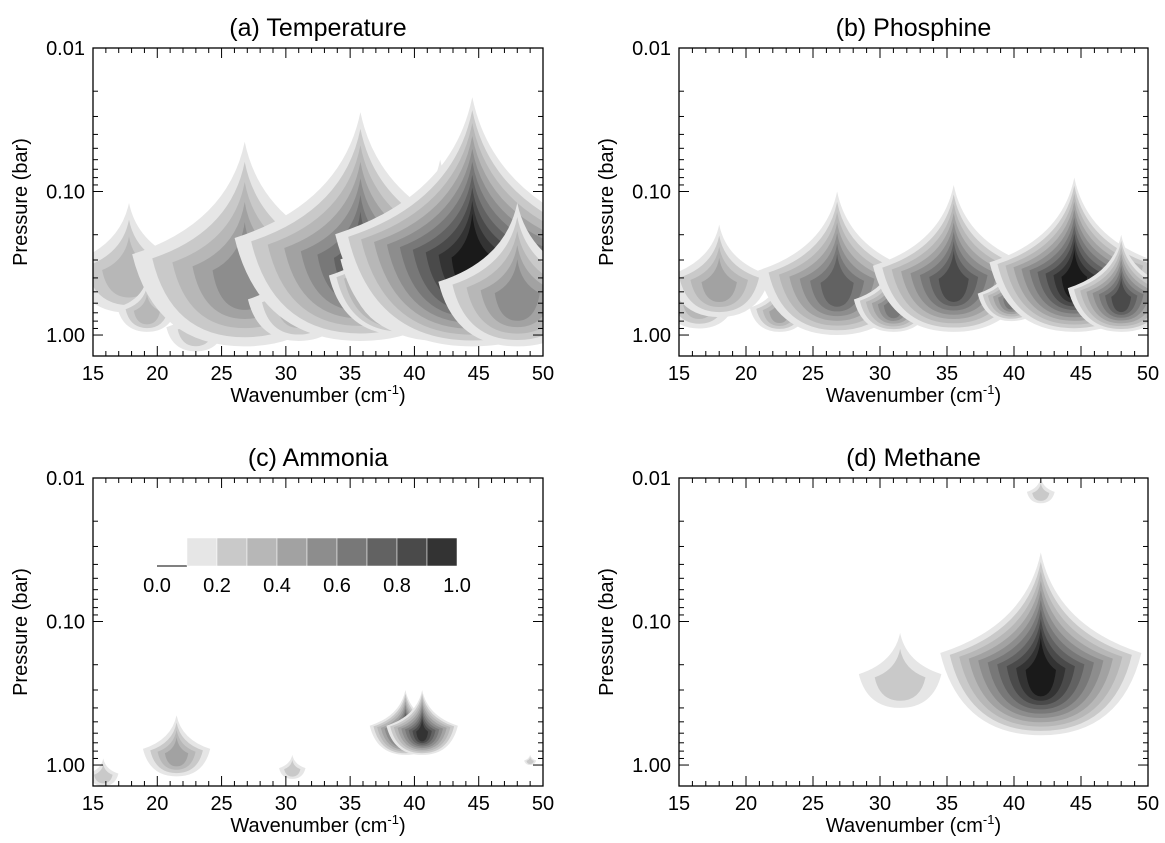  What do you see at coordinates (217, 586) in the screenshot?
I see `colorbar-label: 0.2` at bounding box center [217, 586].